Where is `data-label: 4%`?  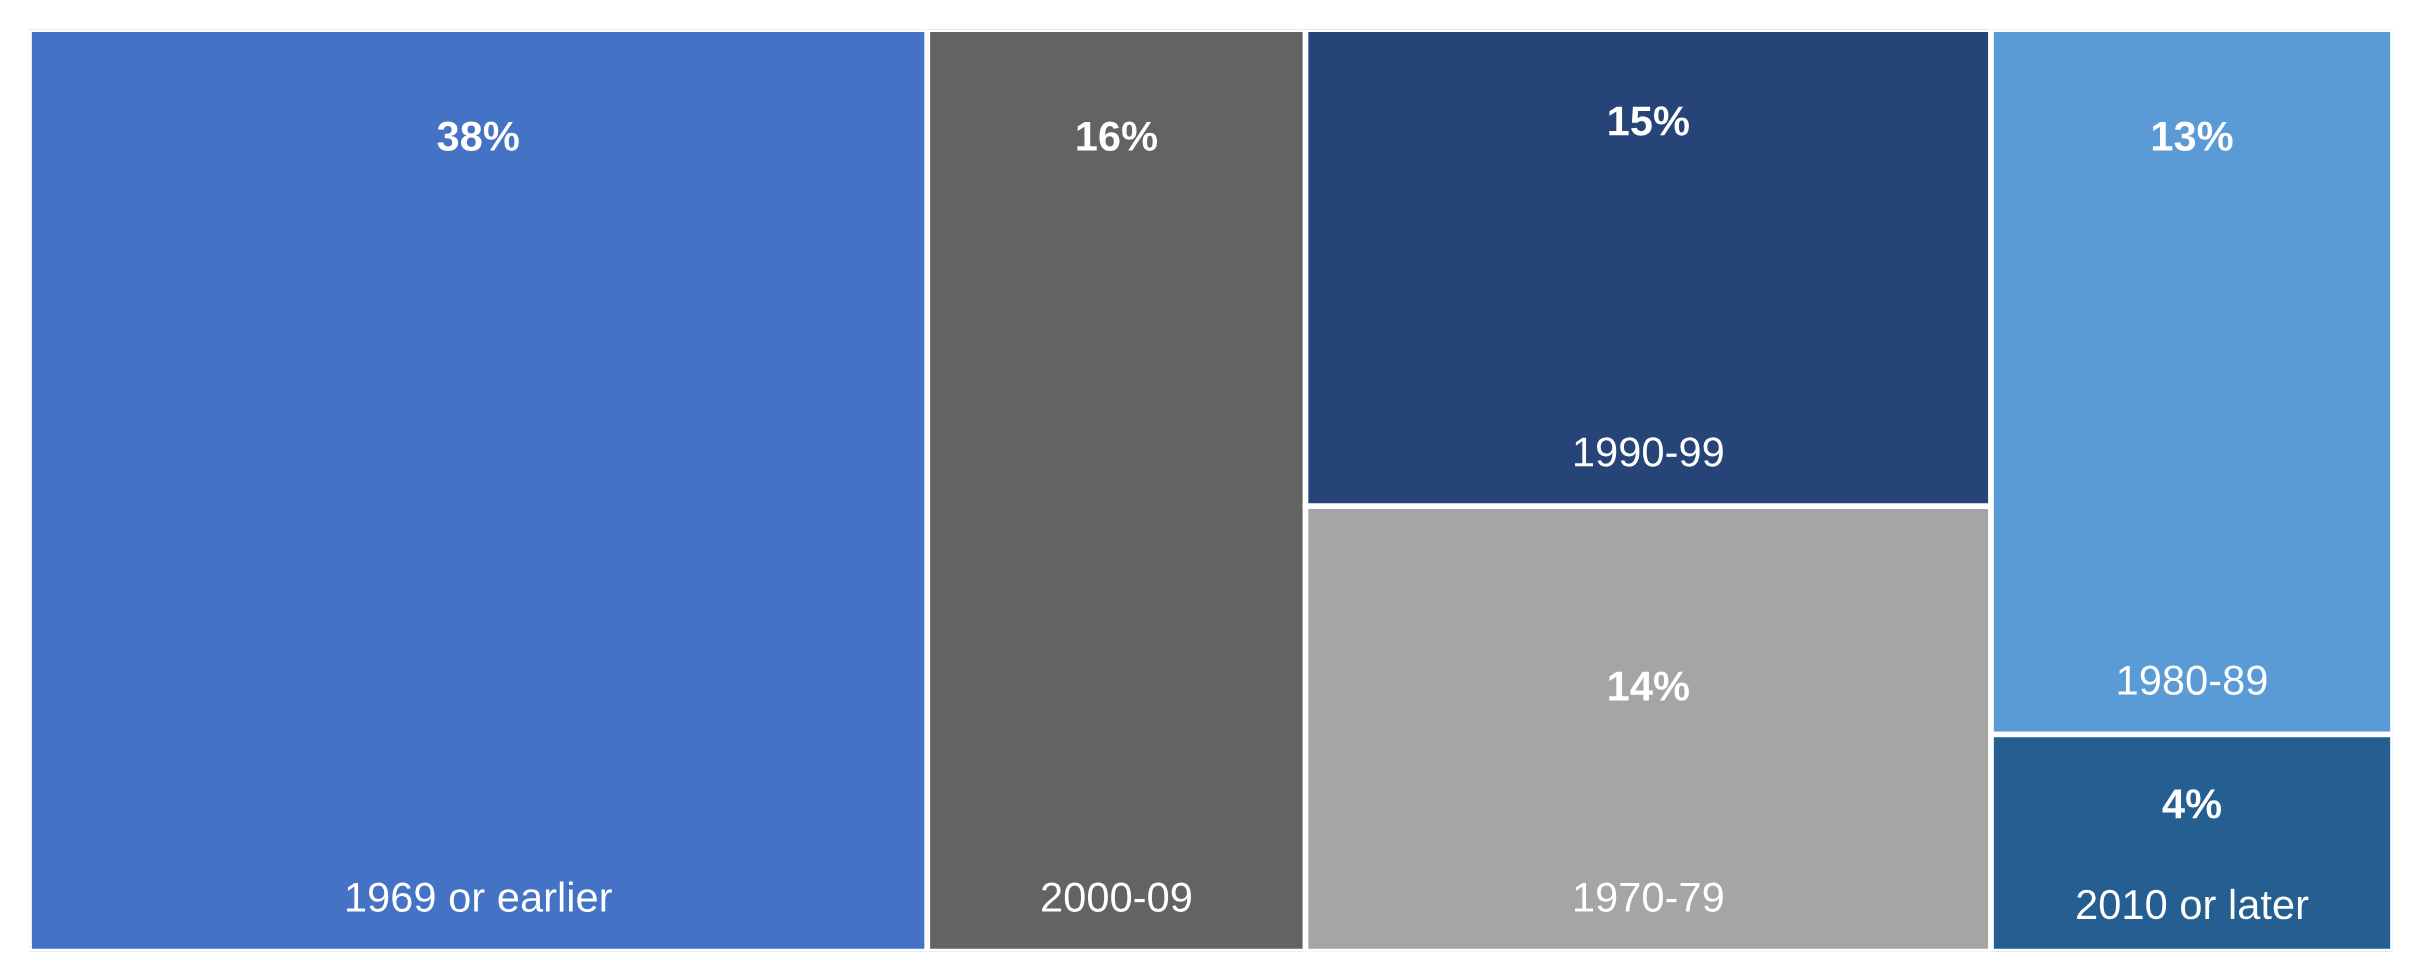
data-label: 4% is located at coordinates (2192, 804).